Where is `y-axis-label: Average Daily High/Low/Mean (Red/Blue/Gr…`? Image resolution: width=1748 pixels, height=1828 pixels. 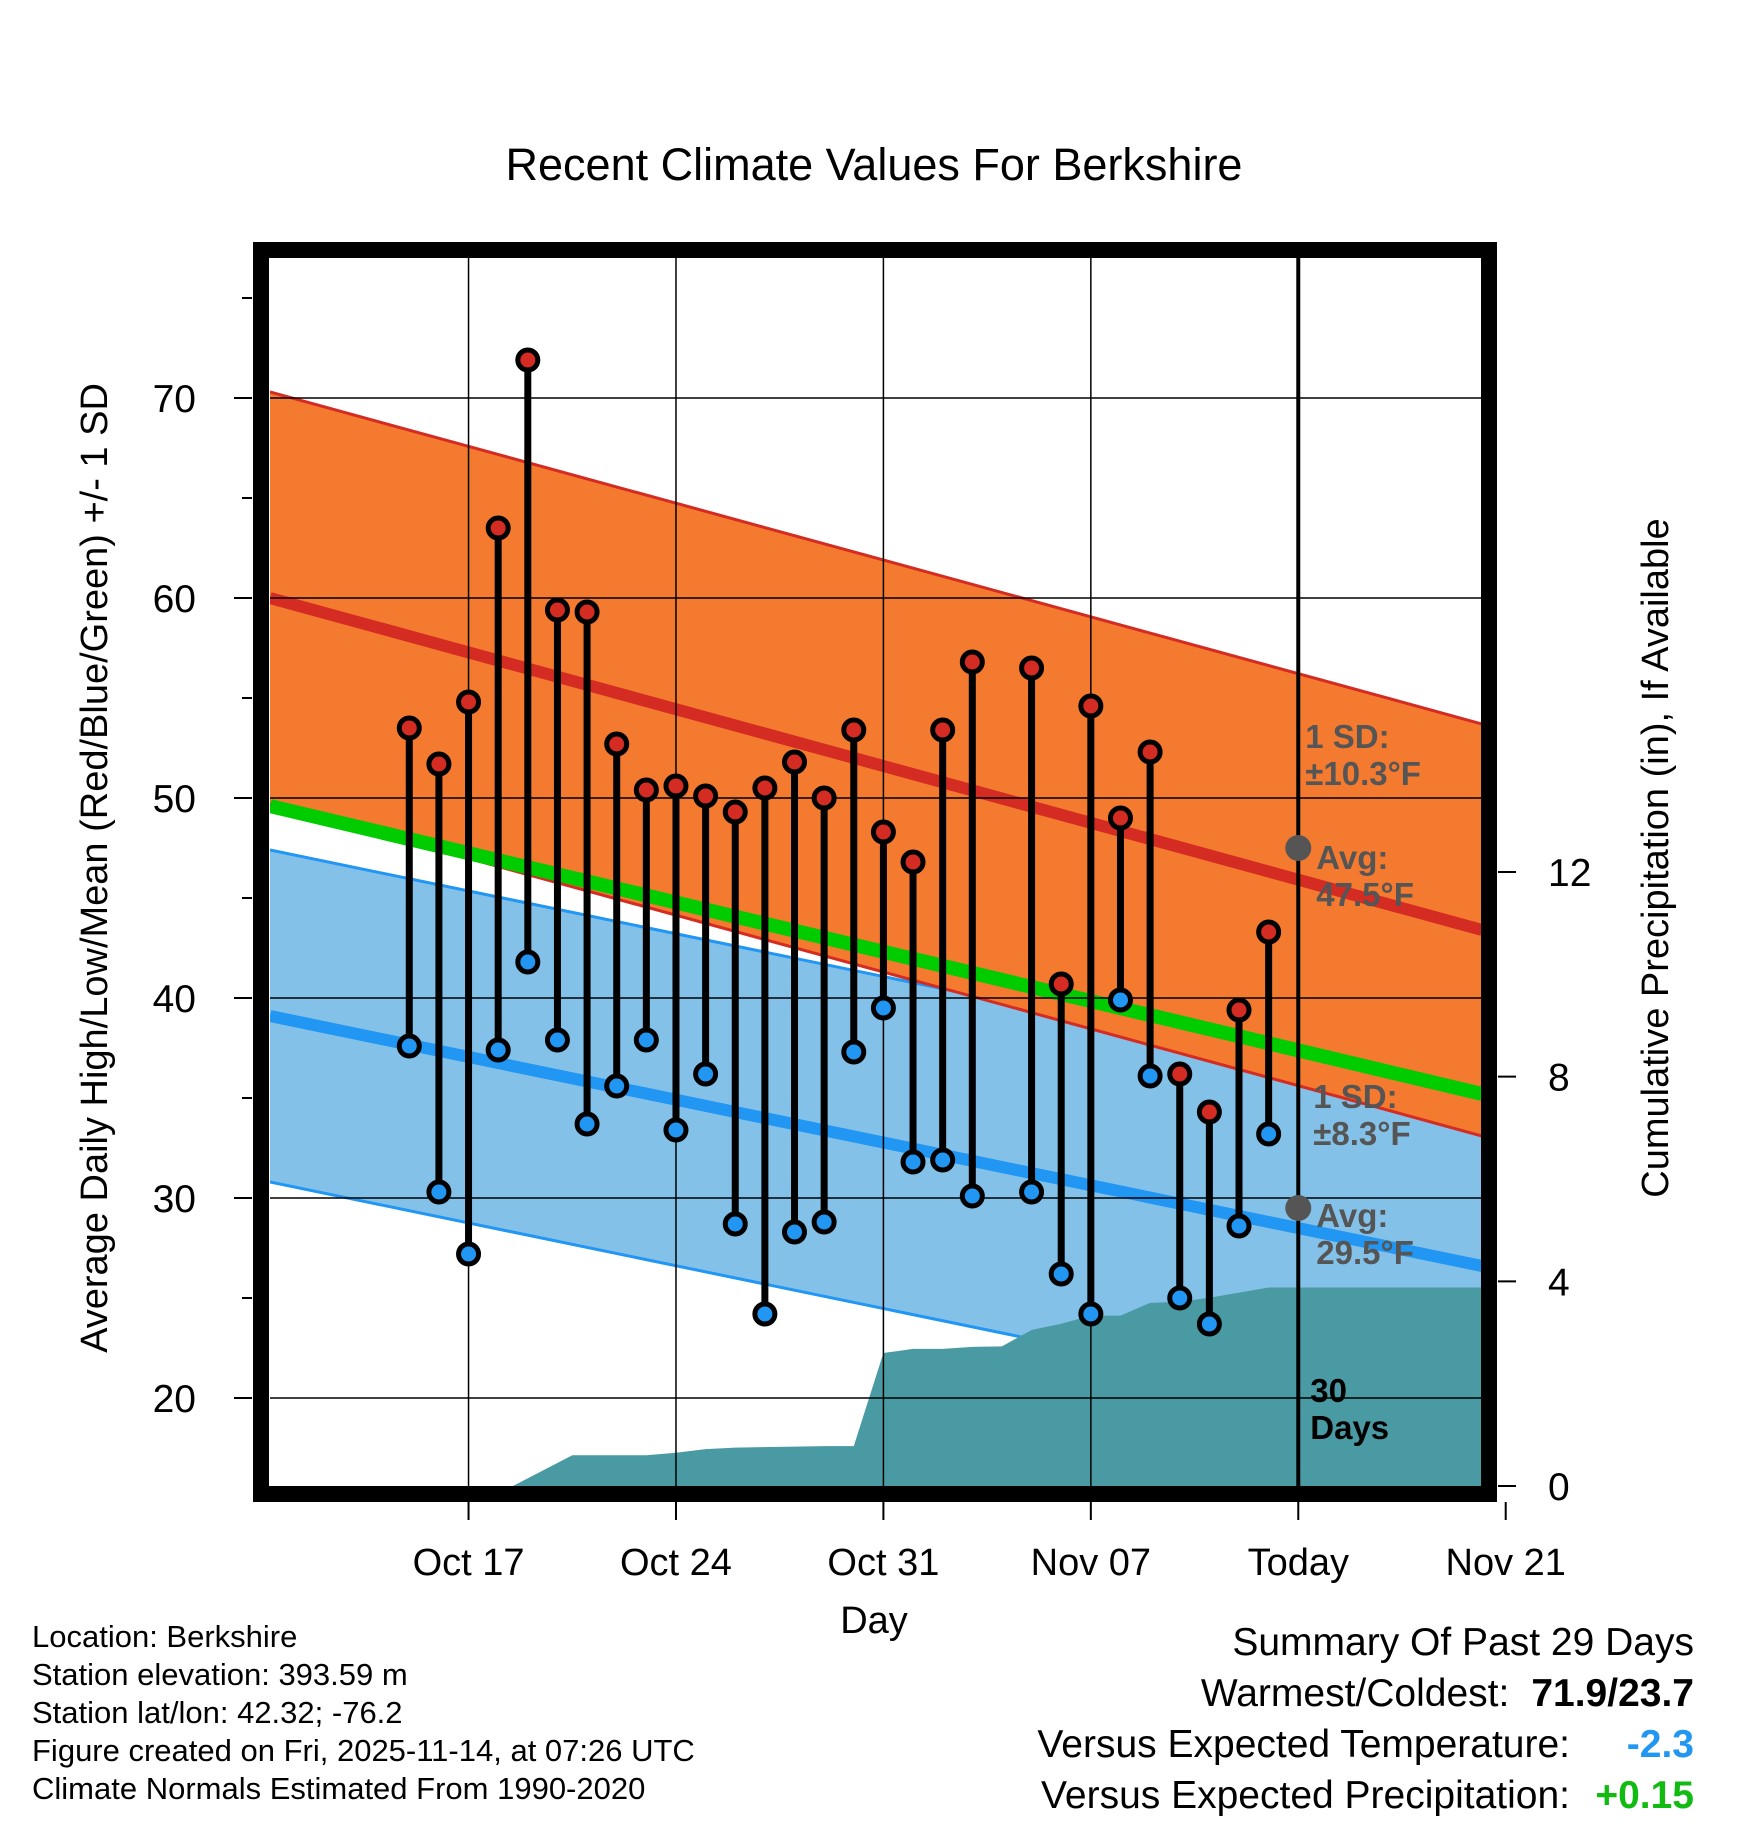
y-axis-label: Average Daily High/Low/Mean (Red/Blue/Gr… is located at coordinates (95, 868).